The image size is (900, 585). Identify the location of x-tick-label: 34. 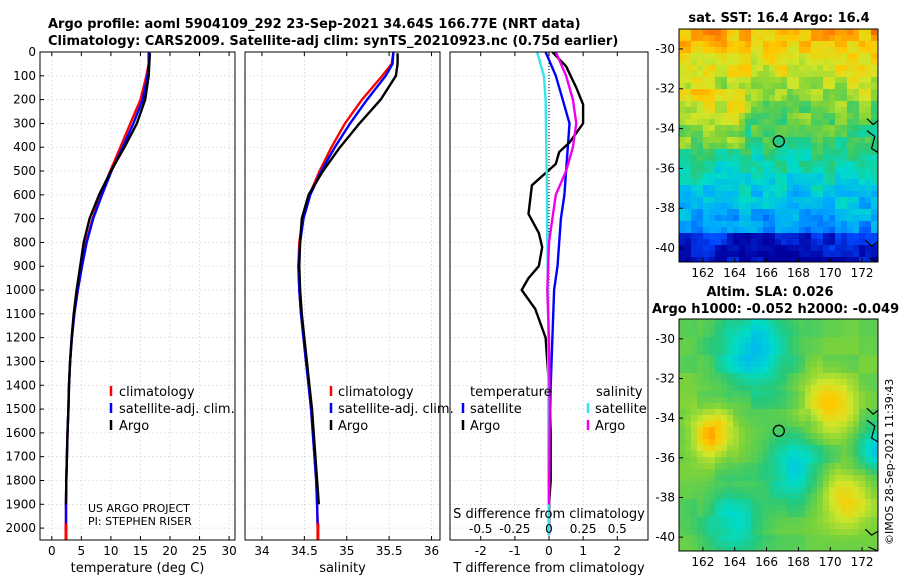
(261, 551).